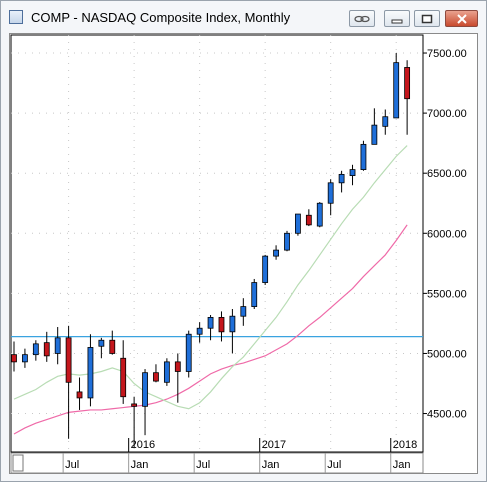 The image size is (487, 482). I want to click on minimize-button, so click(397, 18).